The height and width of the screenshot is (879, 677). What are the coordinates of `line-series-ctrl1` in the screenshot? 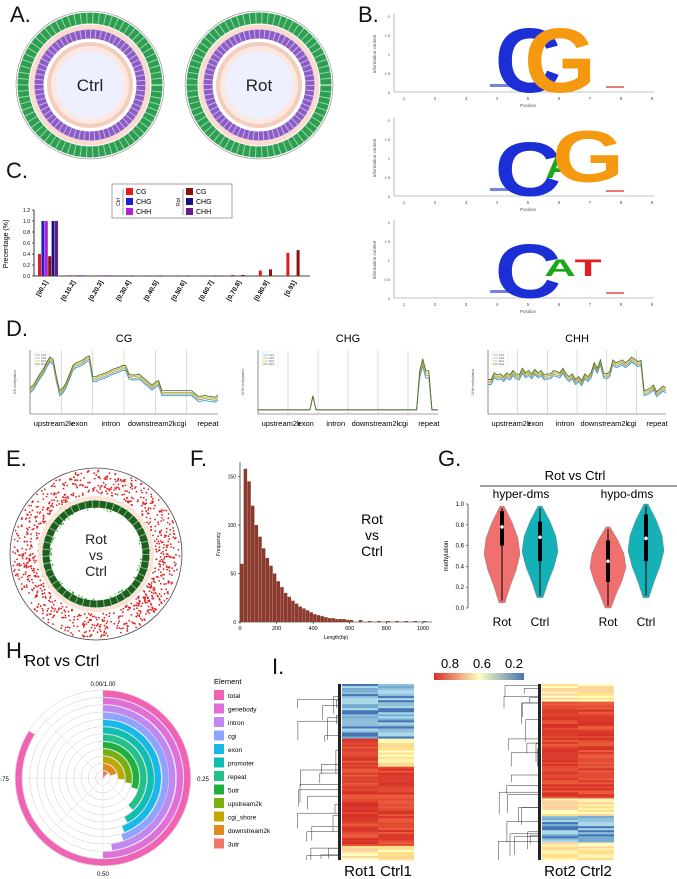 It's located at (124, 381).